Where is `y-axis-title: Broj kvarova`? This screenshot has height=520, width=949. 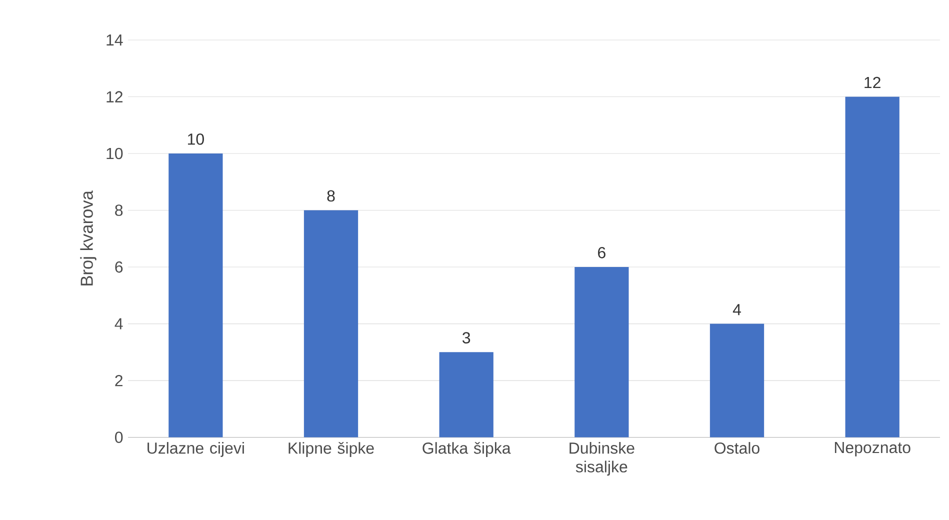 y-axis-title: Broj kvarova is located at coordinates (88, 238).